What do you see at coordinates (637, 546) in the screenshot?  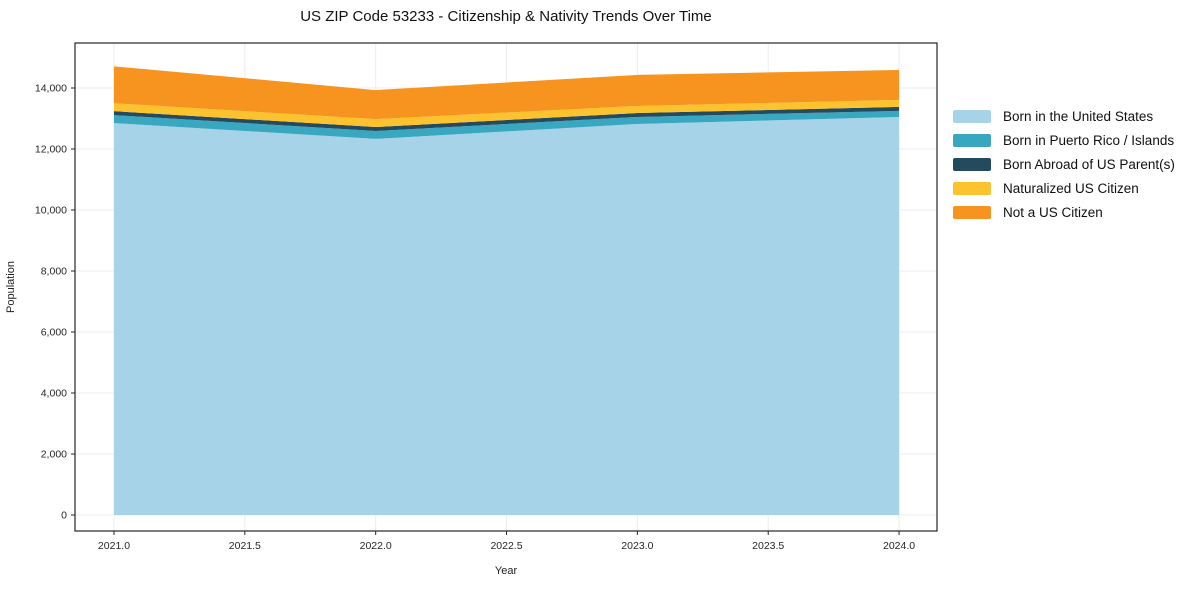 I see `x-tick-label: 2023.0` at bounding box center [637, 546].